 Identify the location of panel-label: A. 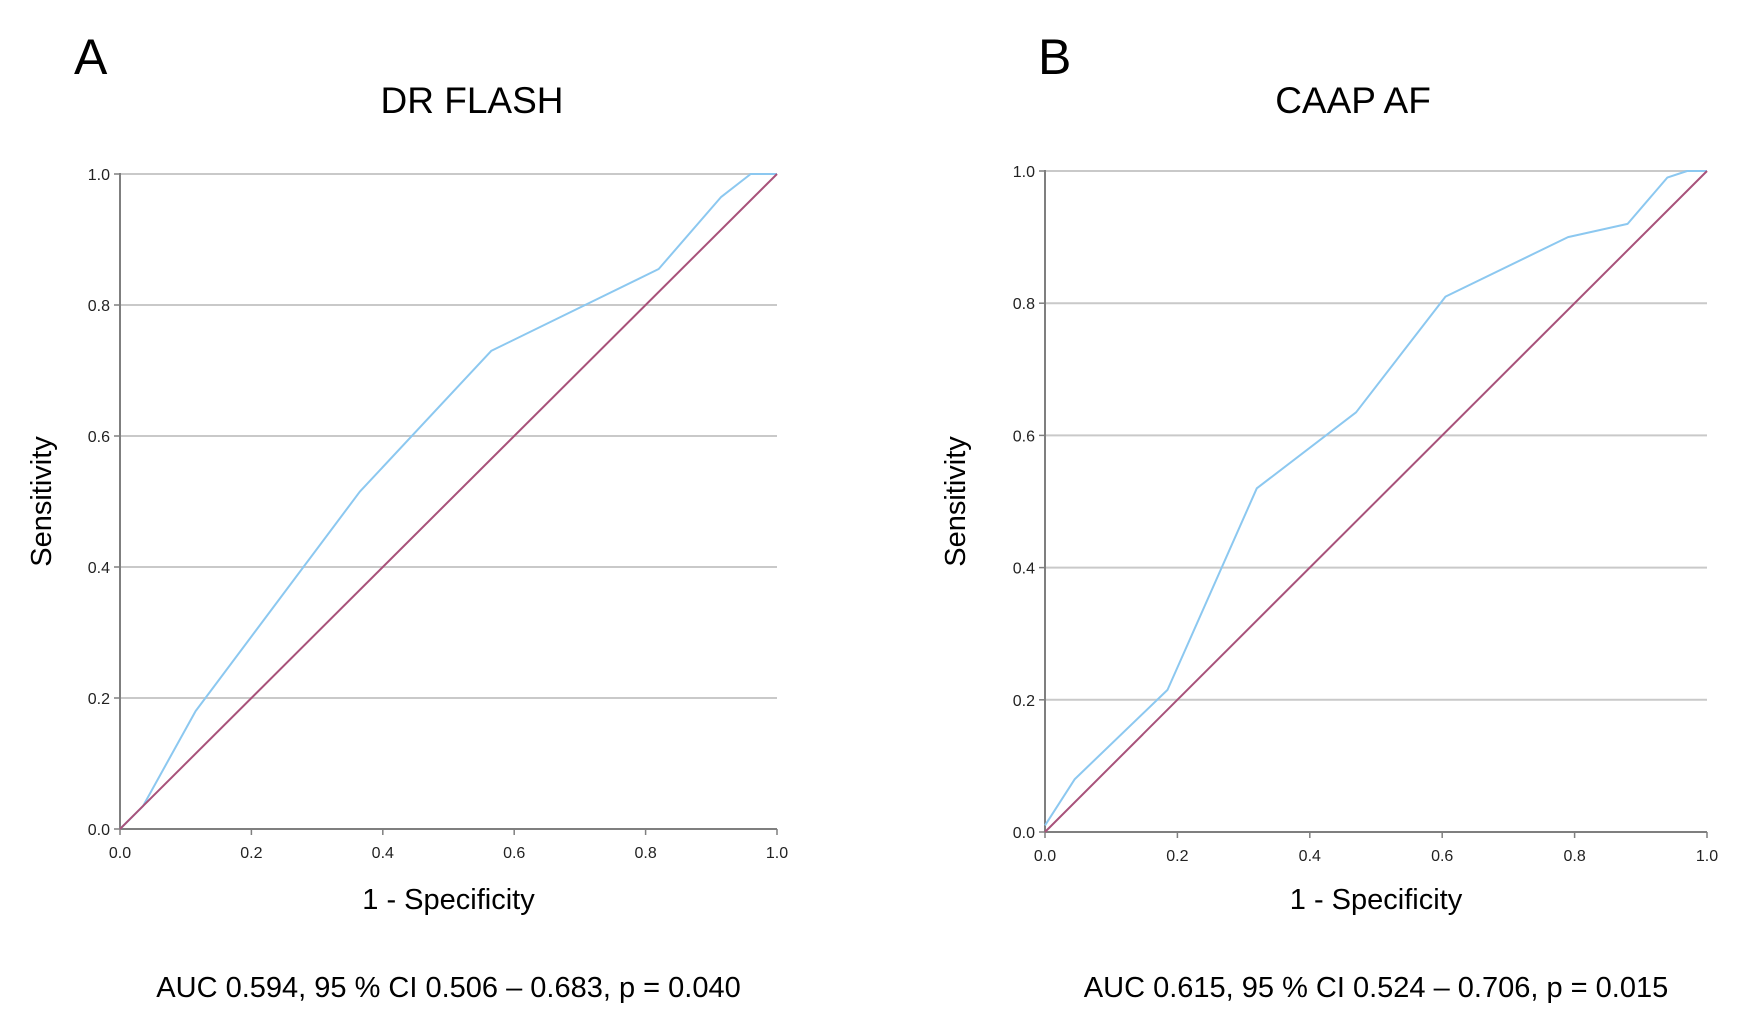
(91, 57).